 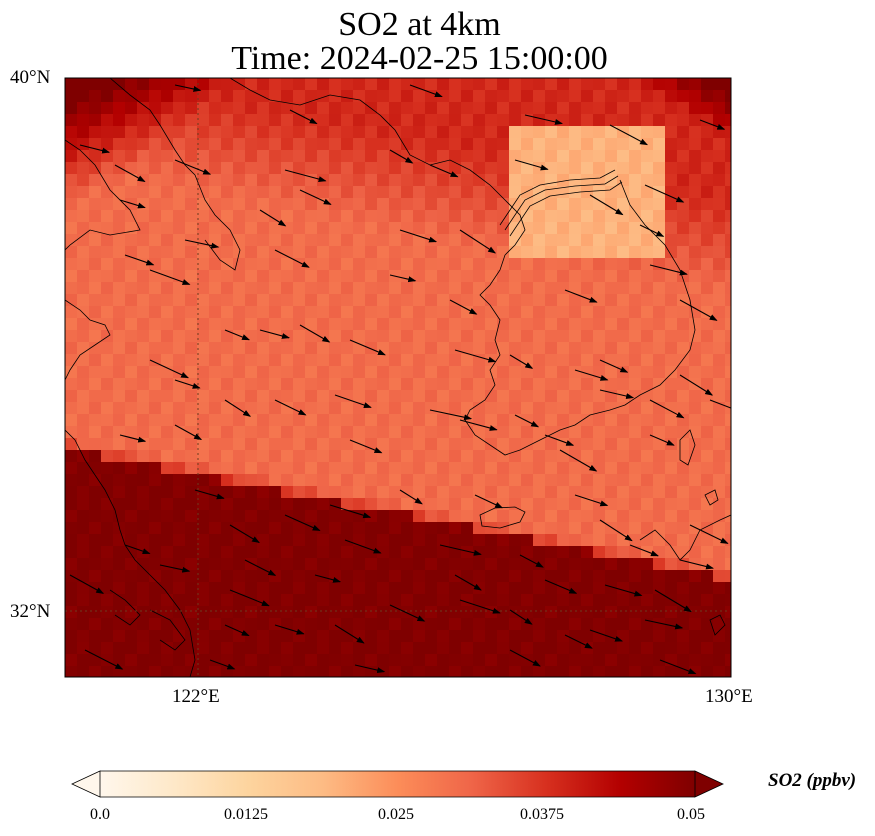 I want to click on colorbar, so click(x=397, y=784).